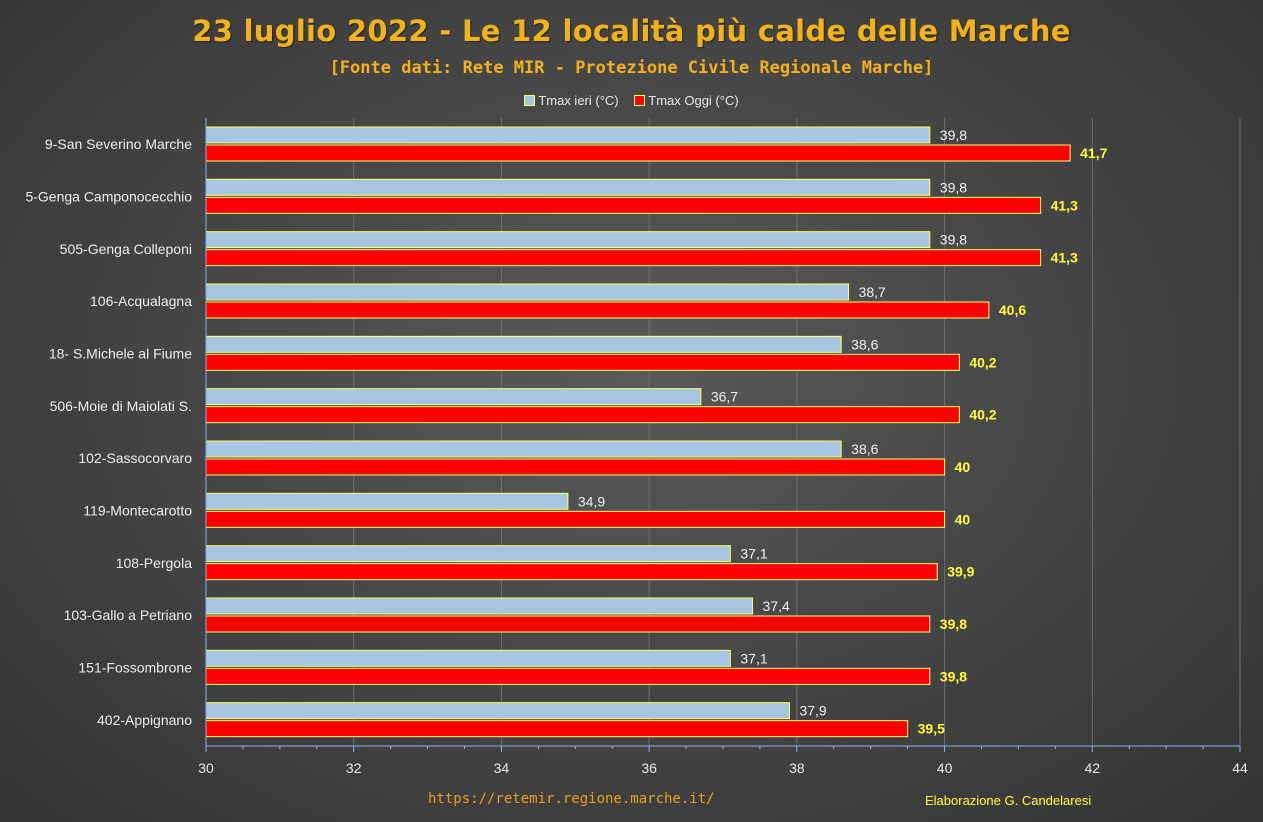  Describe the element at coordinates (135, 668) in the screenshot. I see `category-label: 151-Fossombrone` at that location.